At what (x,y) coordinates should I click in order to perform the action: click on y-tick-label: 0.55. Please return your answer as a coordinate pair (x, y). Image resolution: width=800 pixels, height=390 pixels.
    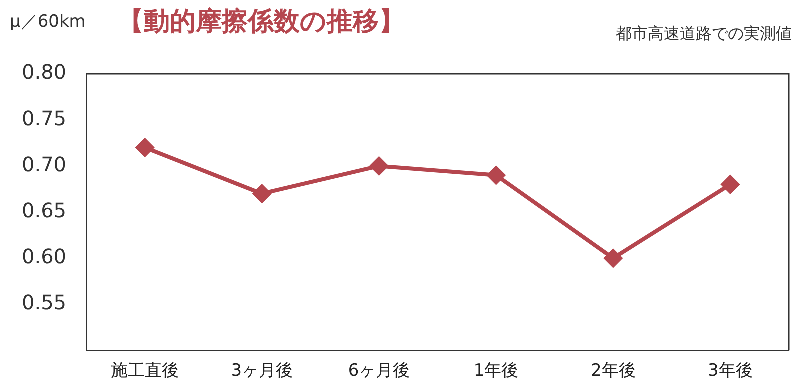
    Looking at the image, I should click on (44, 302).